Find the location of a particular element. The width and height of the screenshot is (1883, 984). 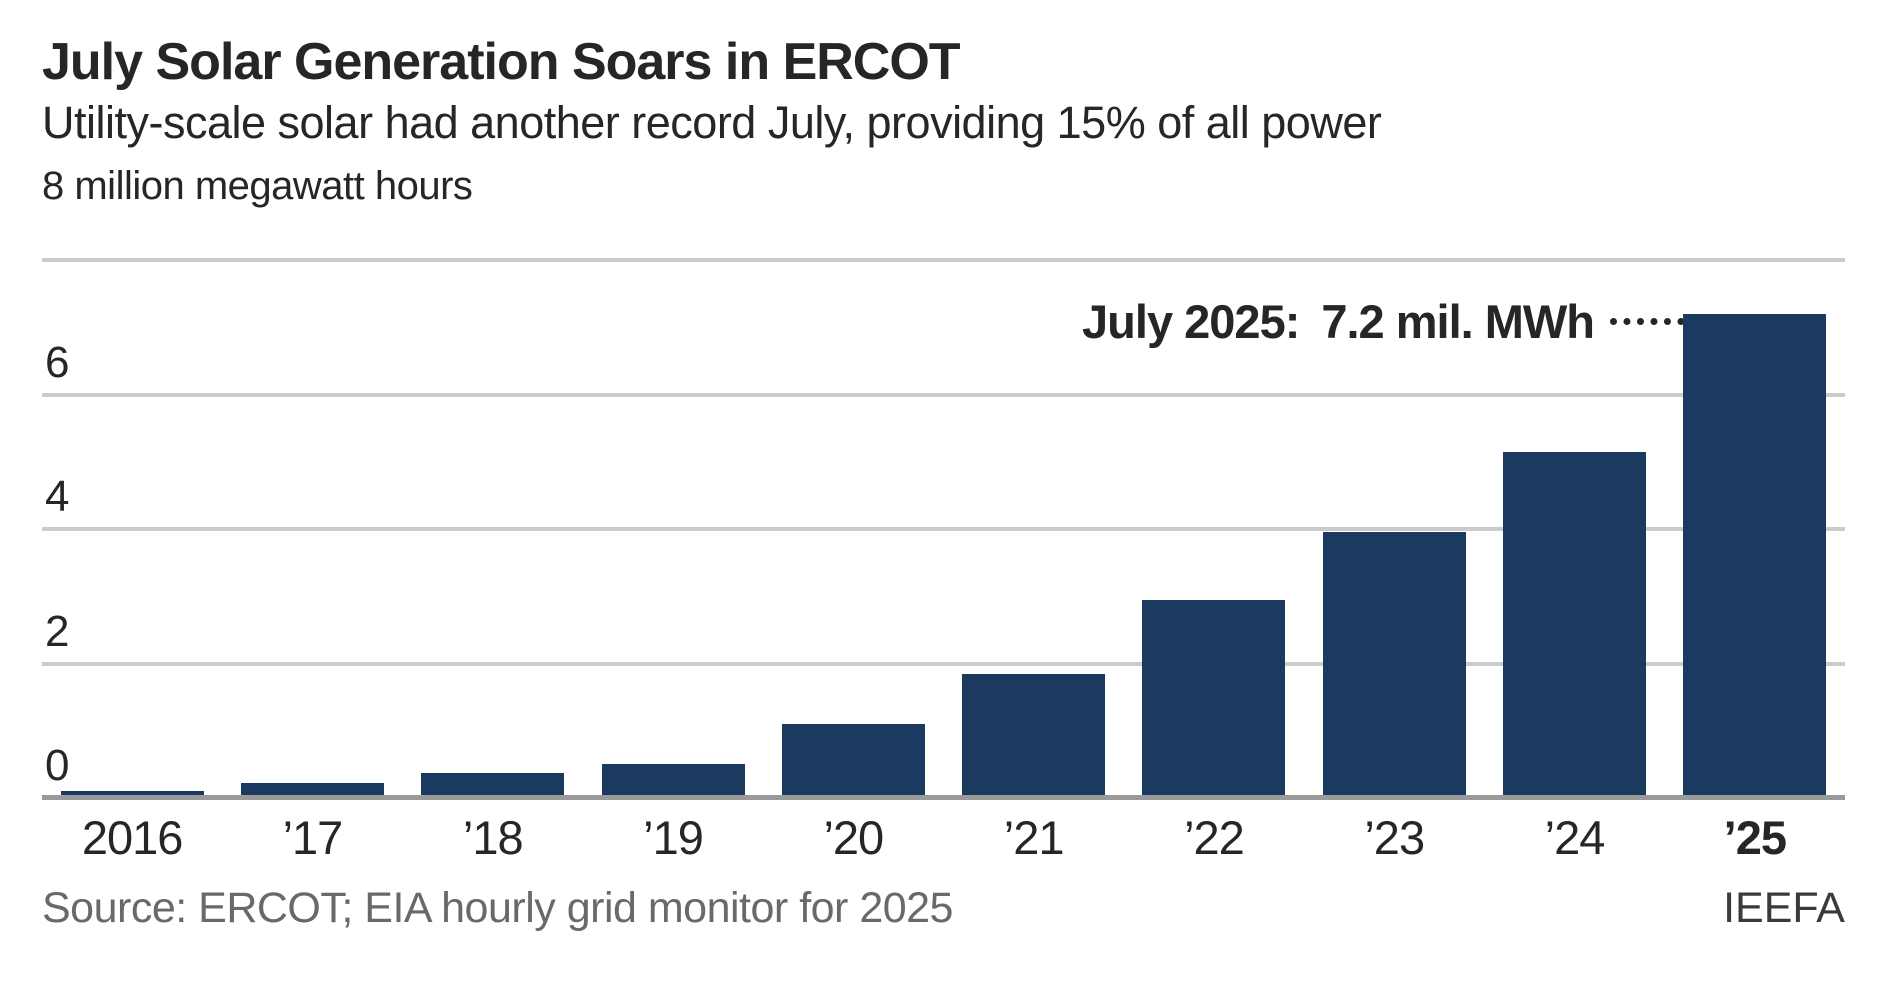

x-tick-label-25: ’25 is located at coordinates (1755, 837).